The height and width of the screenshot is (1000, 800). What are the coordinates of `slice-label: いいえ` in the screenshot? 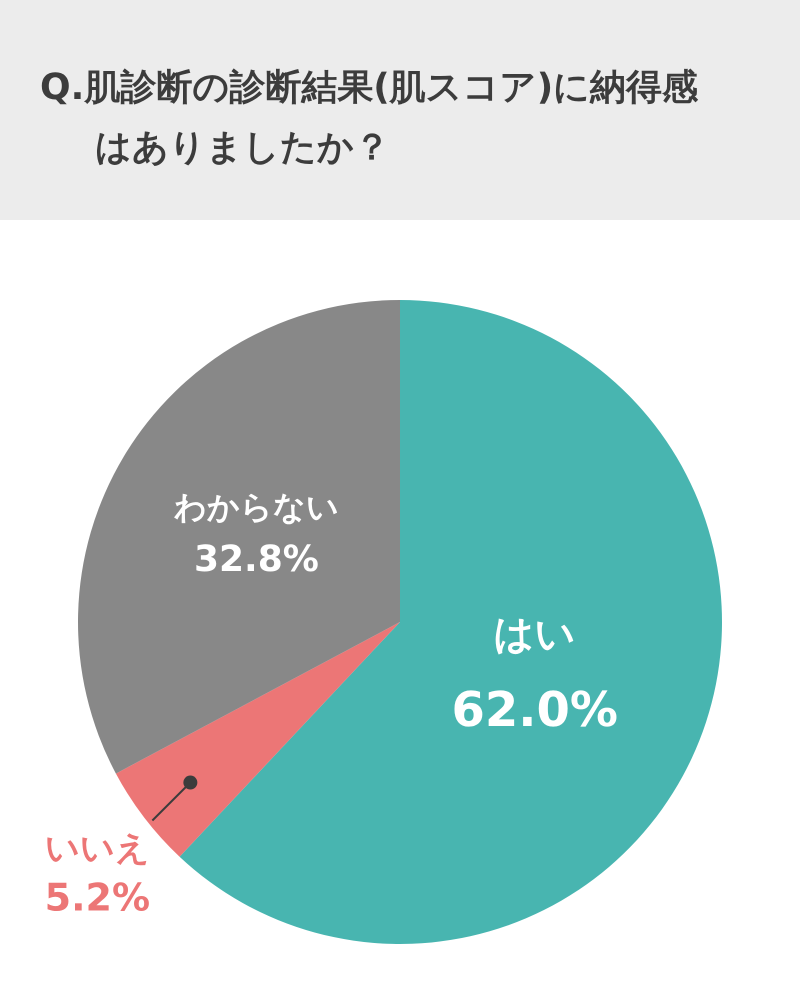 It's located at (97, 848).